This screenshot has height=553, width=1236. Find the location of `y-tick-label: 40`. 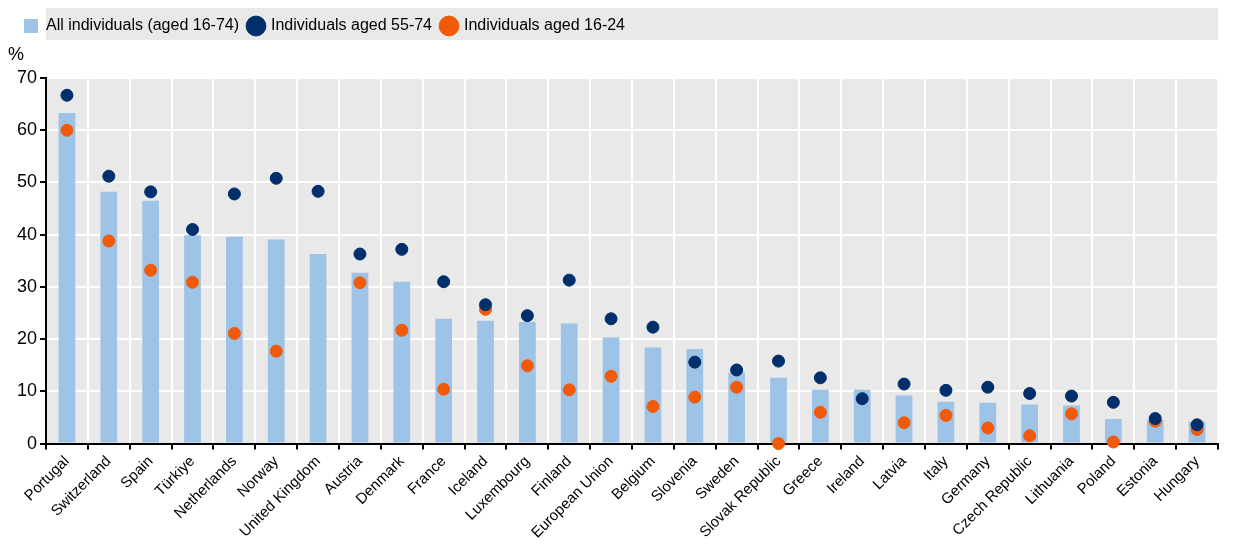

y-tick-label: 40 is located at coordinates (27, 233).